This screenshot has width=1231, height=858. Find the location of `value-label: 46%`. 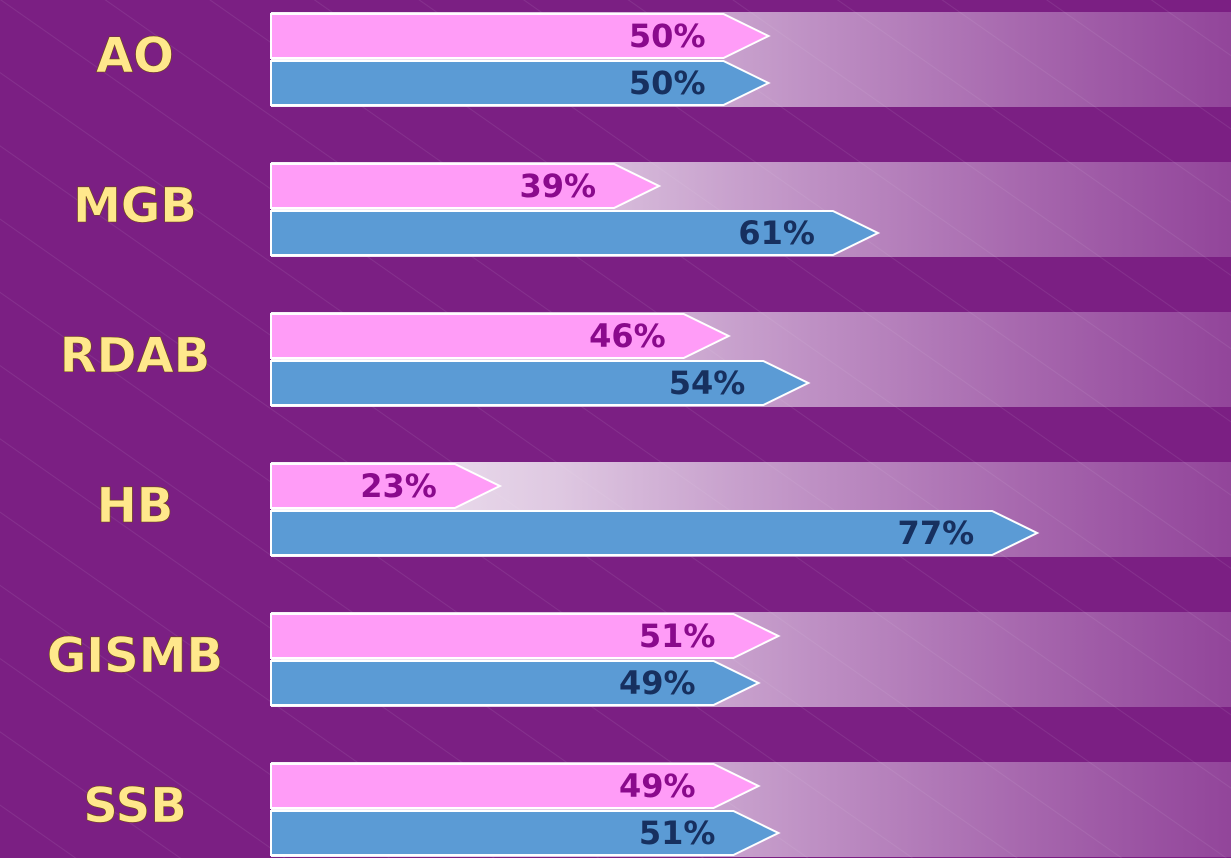

value-label: 46% is located at coordinates (627, 336).